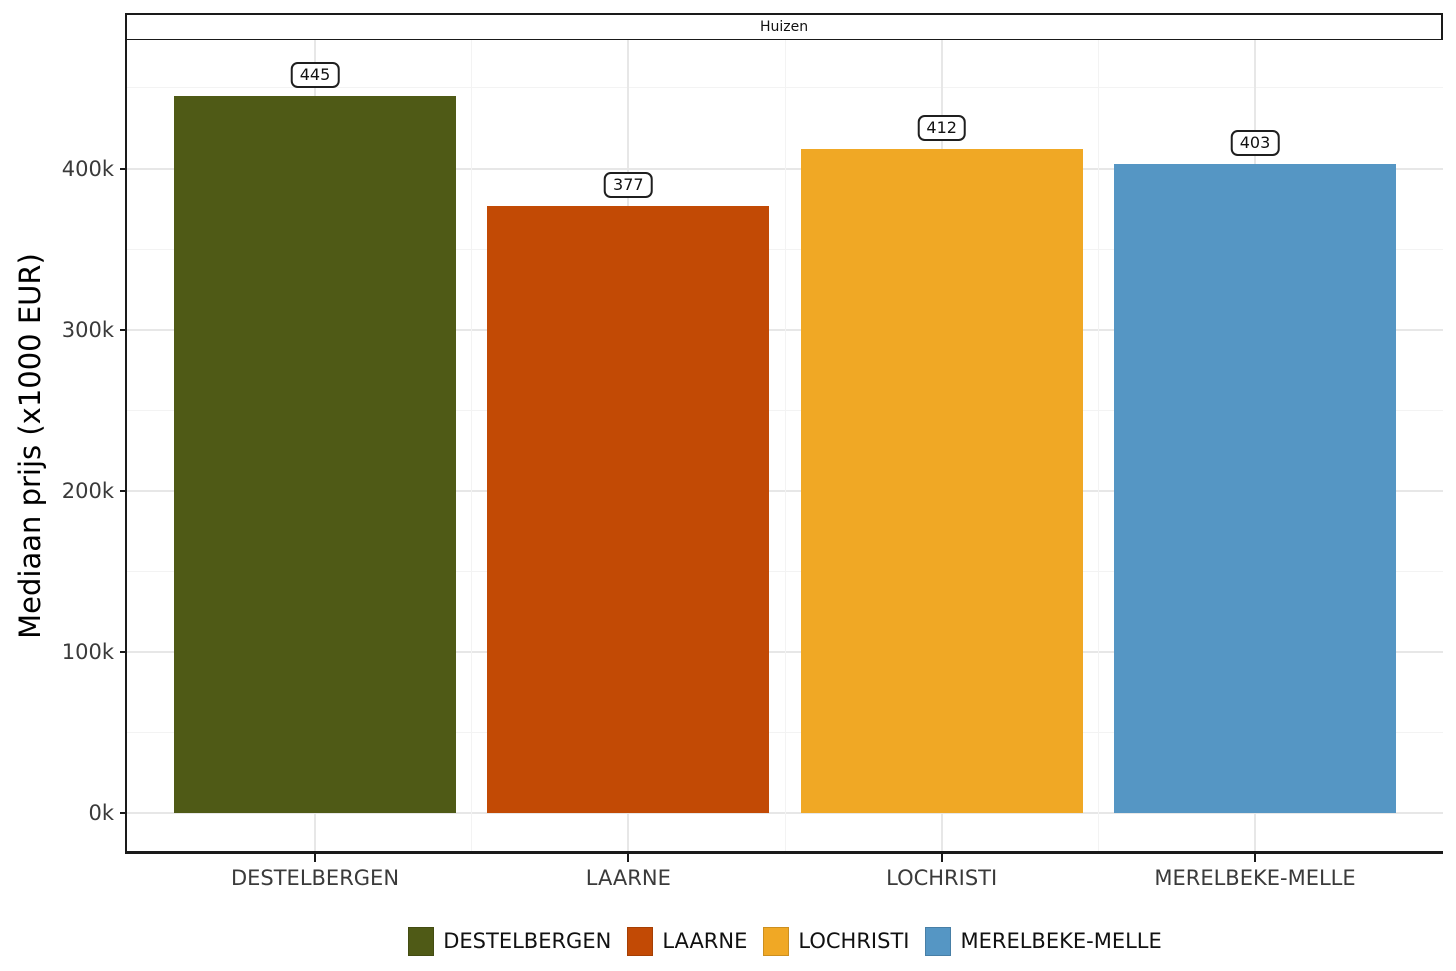  Describe the element at coordinates (1255, 142) in the screenshot. I see `value-label: 403` at that location.